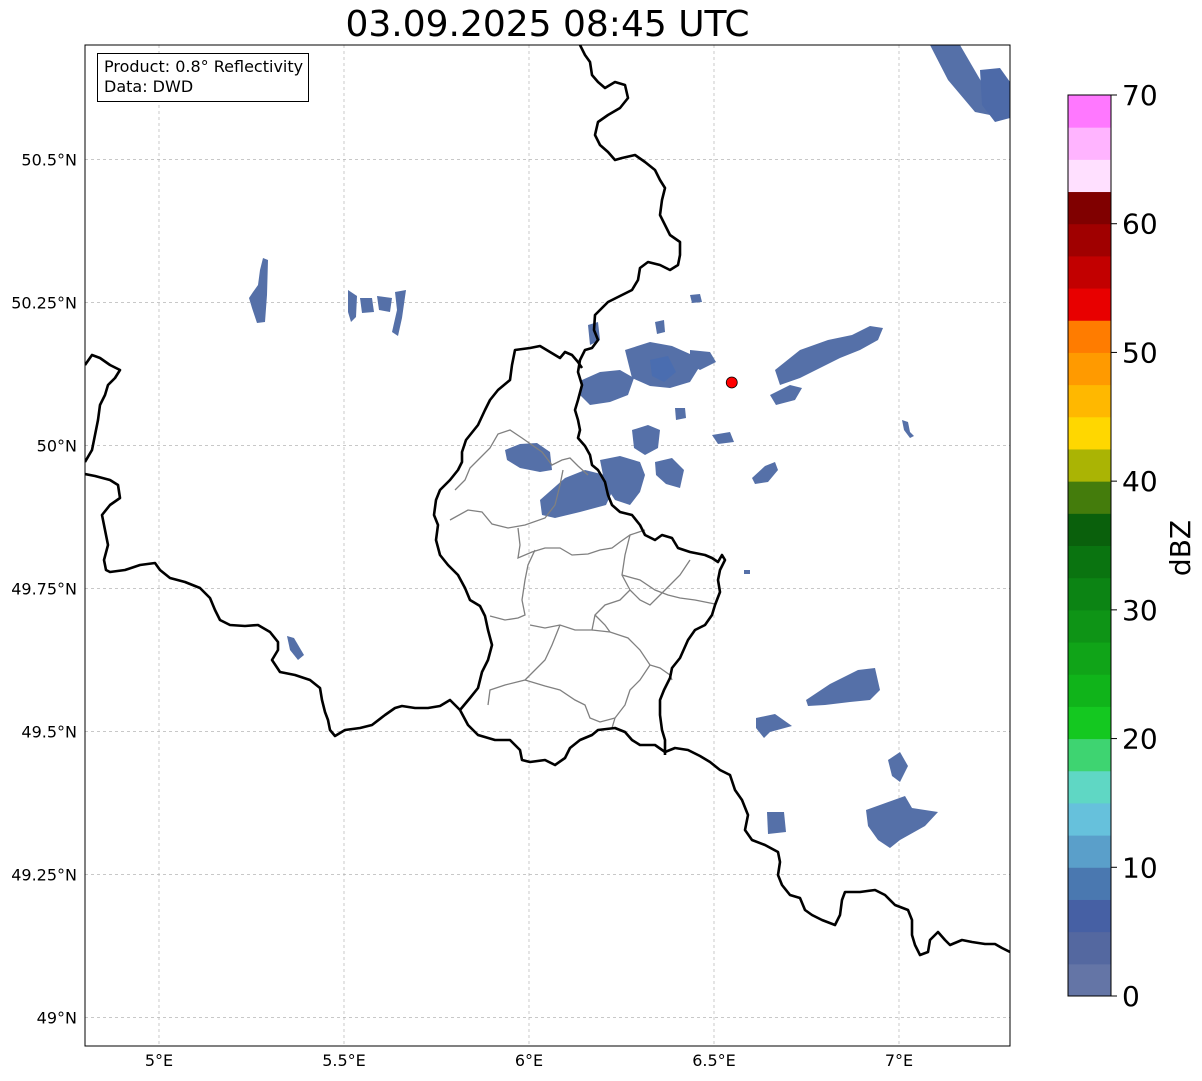 Image resolution: width=1202 pixels, height=1081 pixels. Describe the element at coordinates (49, 159) in the screenshot. I see `lat-tick-label: 50.5°N` at that location.